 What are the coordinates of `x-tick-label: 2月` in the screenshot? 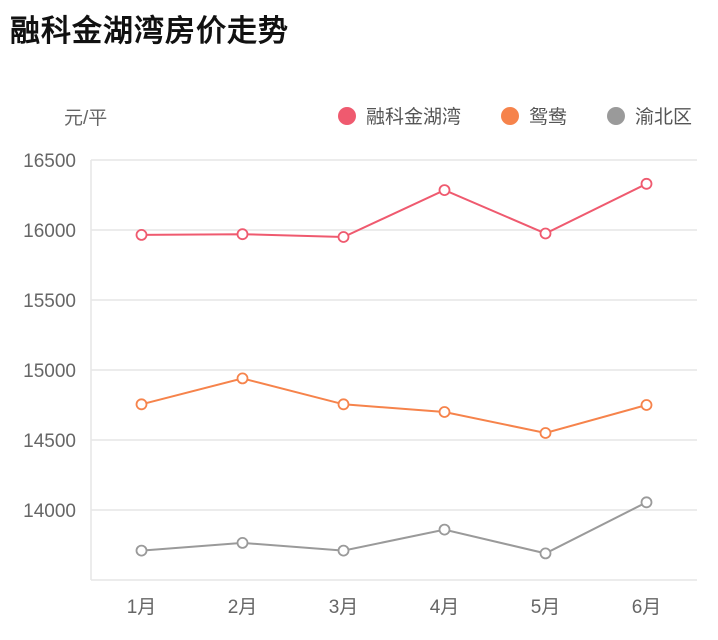 It's located at (243, 607).